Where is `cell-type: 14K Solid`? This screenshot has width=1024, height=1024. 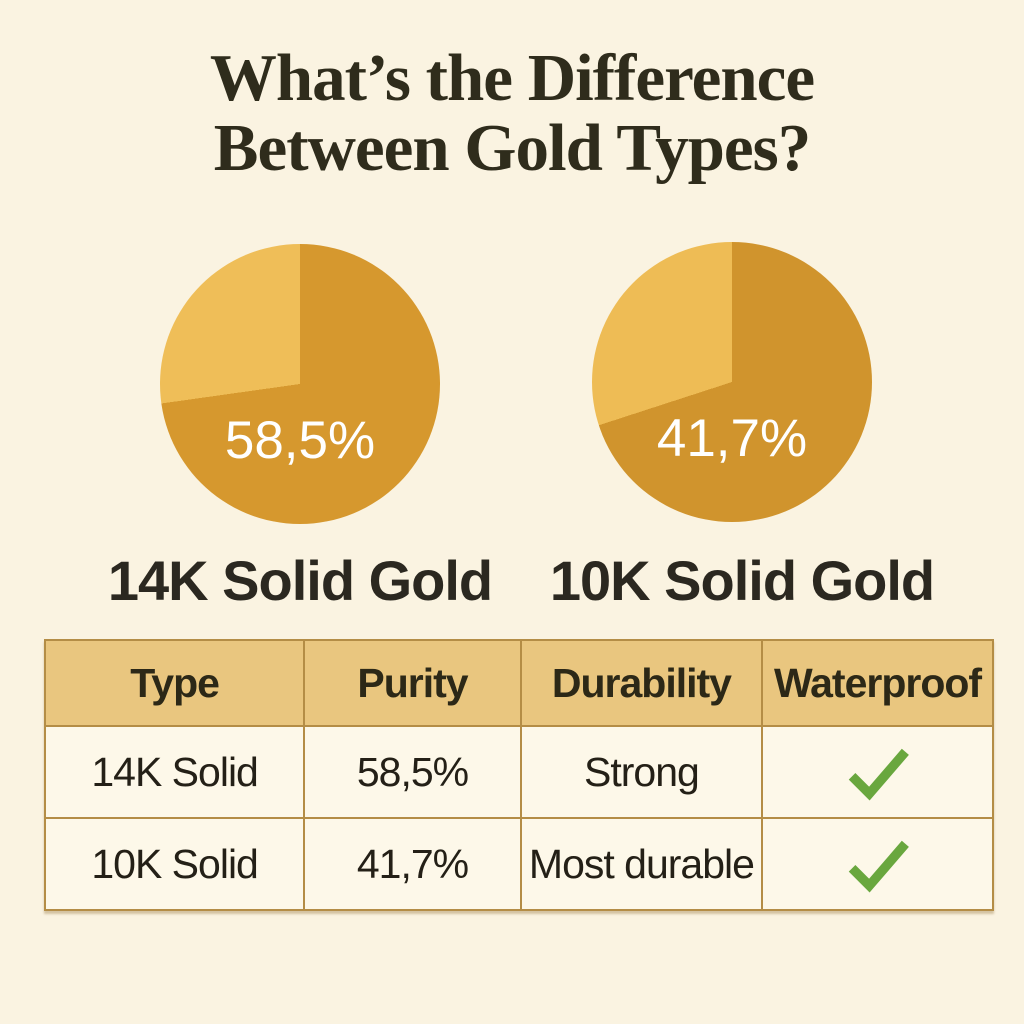
cell-type: 14K Solid is located at coordinates (176, 772).